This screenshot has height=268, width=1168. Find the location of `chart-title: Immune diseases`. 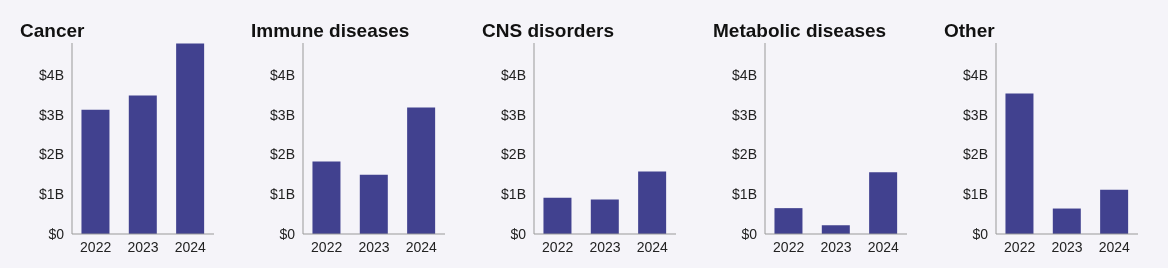

chart-title: Immune diseases is located at coordinates (330, 31).